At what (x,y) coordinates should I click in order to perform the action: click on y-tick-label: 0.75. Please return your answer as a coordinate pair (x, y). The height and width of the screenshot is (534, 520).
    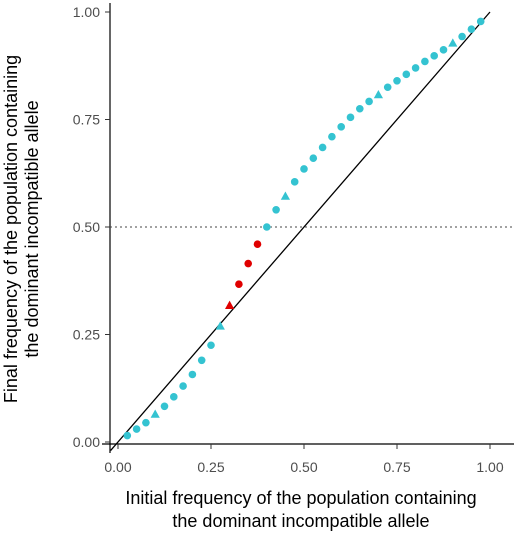
    Looking at the image, I should click on (86, 120).